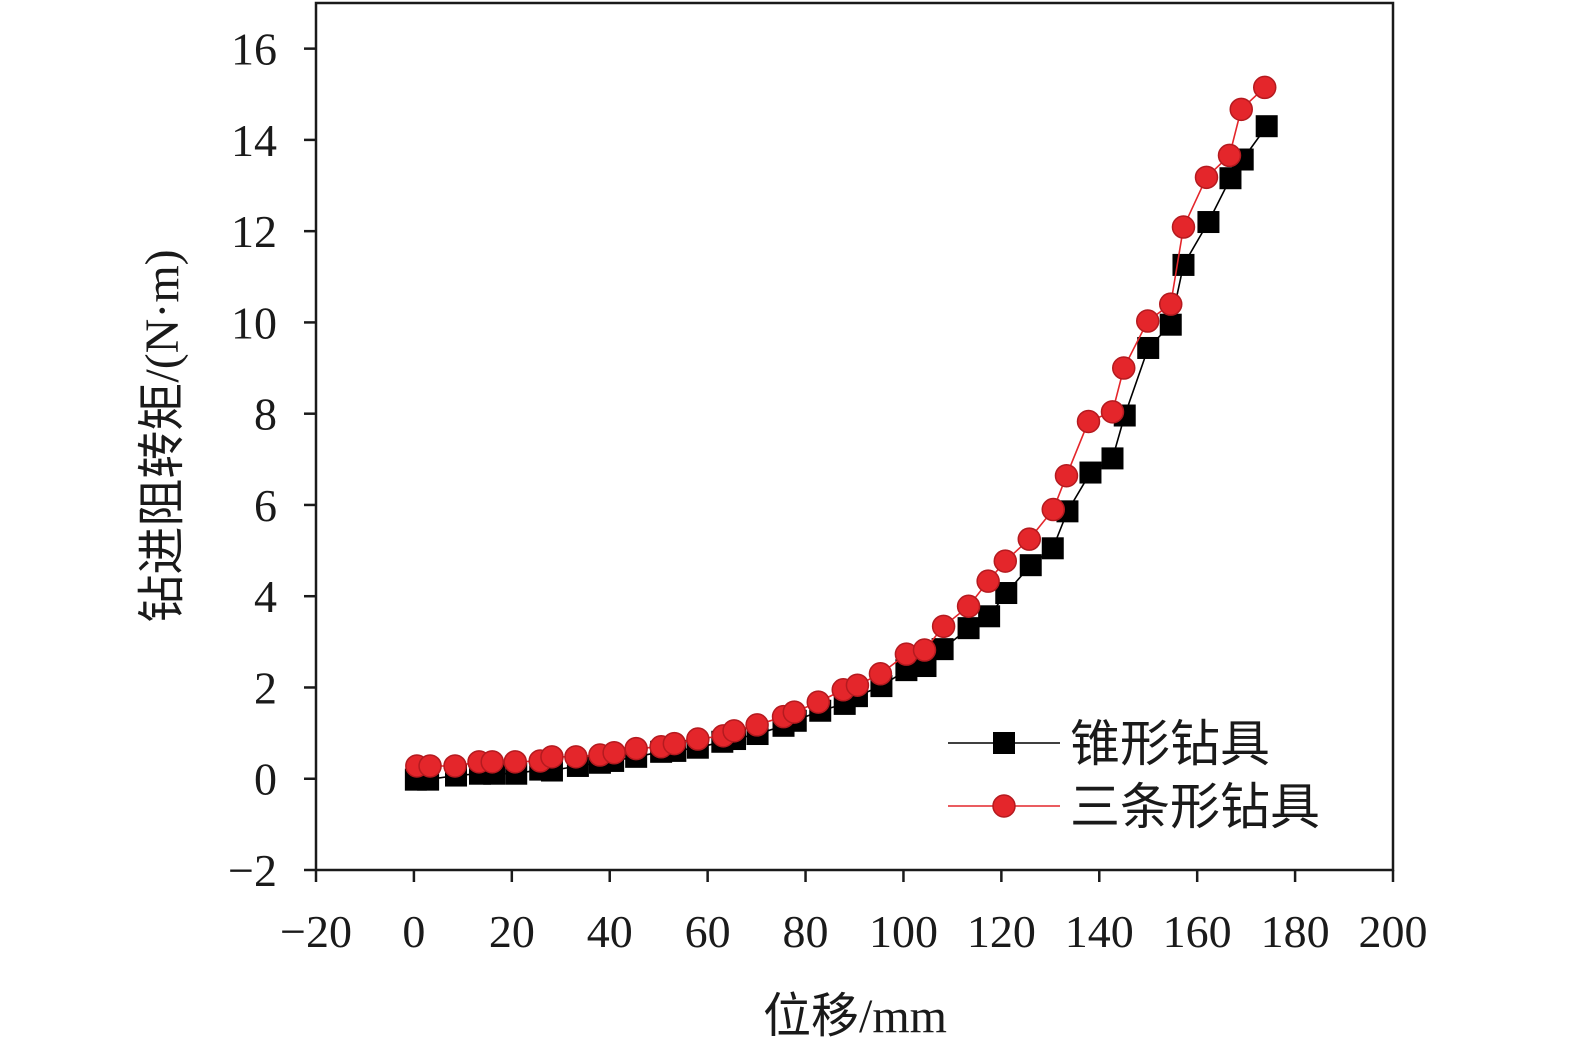  I want to click on legend-label-series-2: 三条形钻具, so click(1195, 807).